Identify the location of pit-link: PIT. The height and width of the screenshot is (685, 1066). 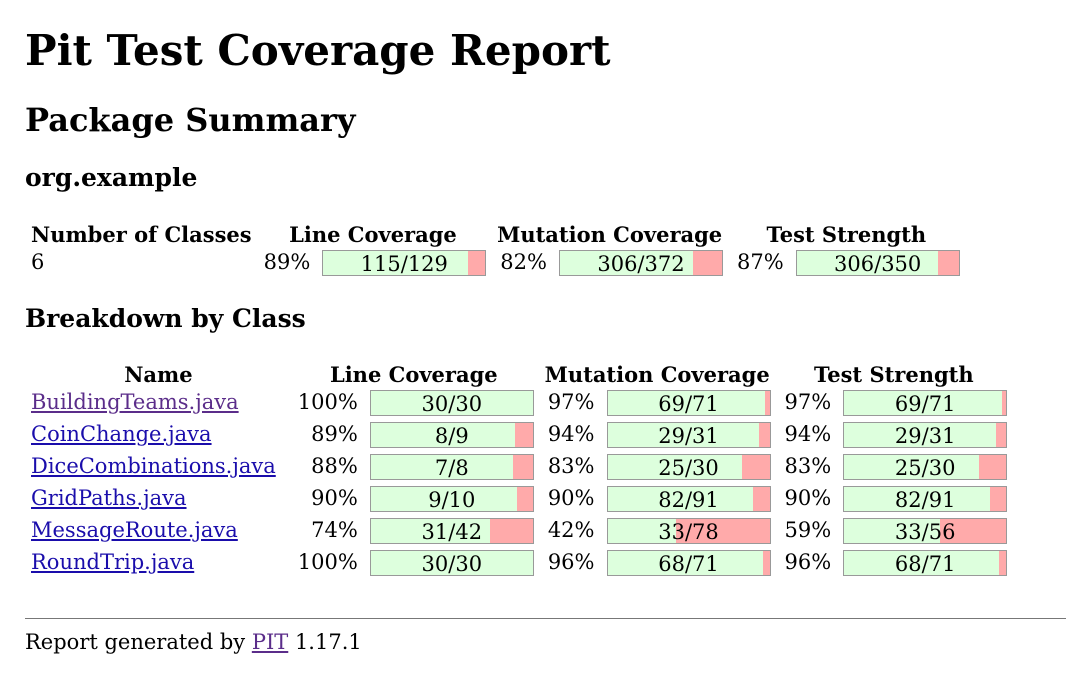
(270, 642).